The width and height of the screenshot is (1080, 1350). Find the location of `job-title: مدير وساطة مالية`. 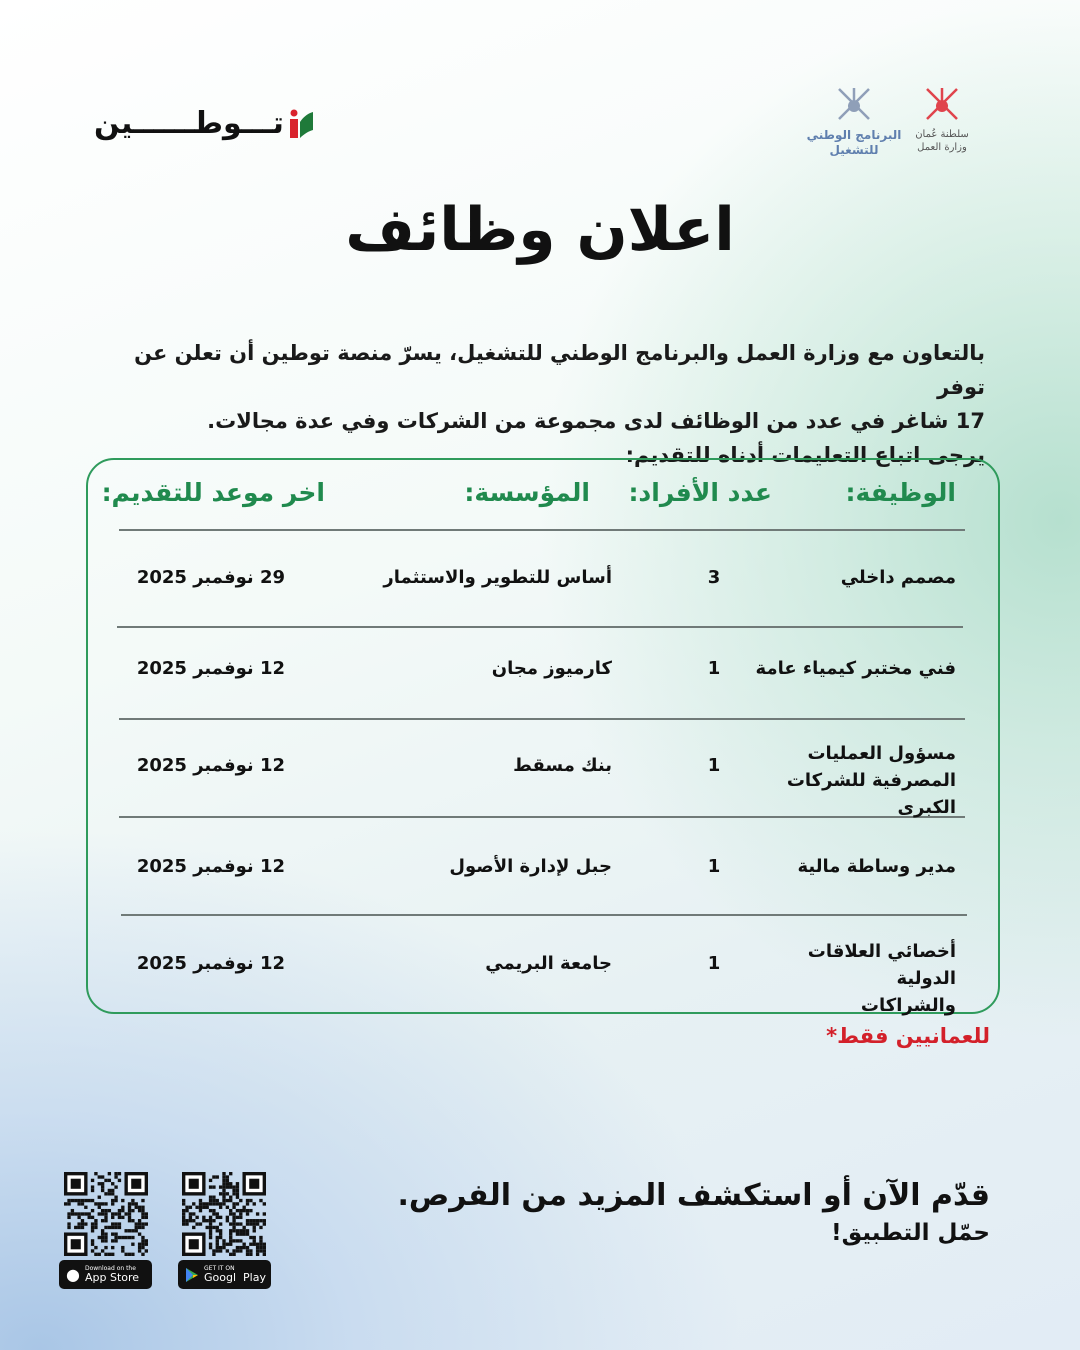

job-title: مدير وساطة مالية is located at coordinates (876, 866).